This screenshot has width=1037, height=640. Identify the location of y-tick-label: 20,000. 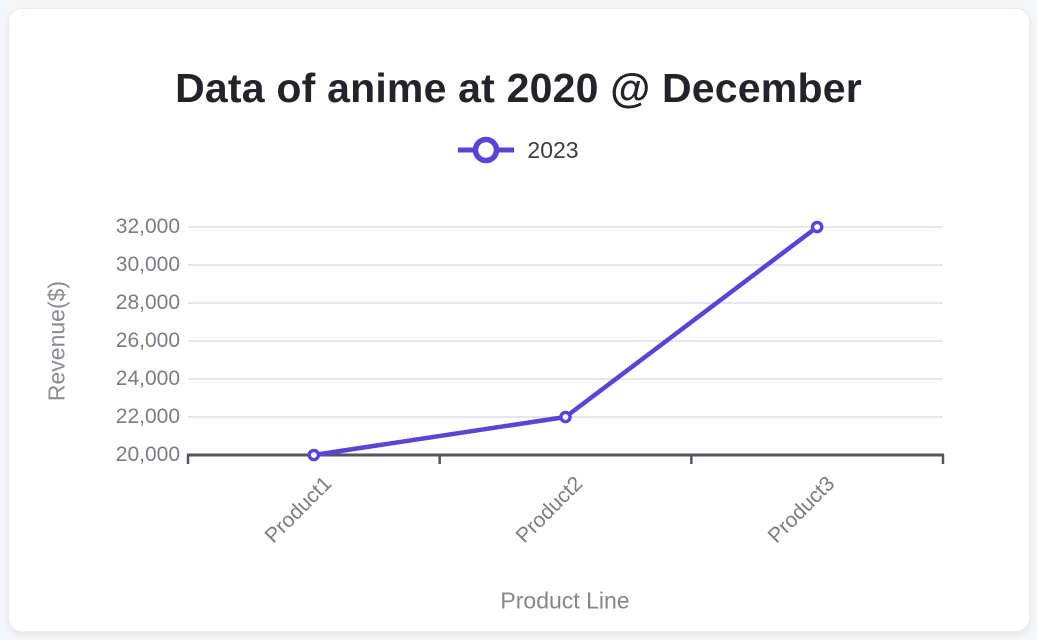
(147, 454).